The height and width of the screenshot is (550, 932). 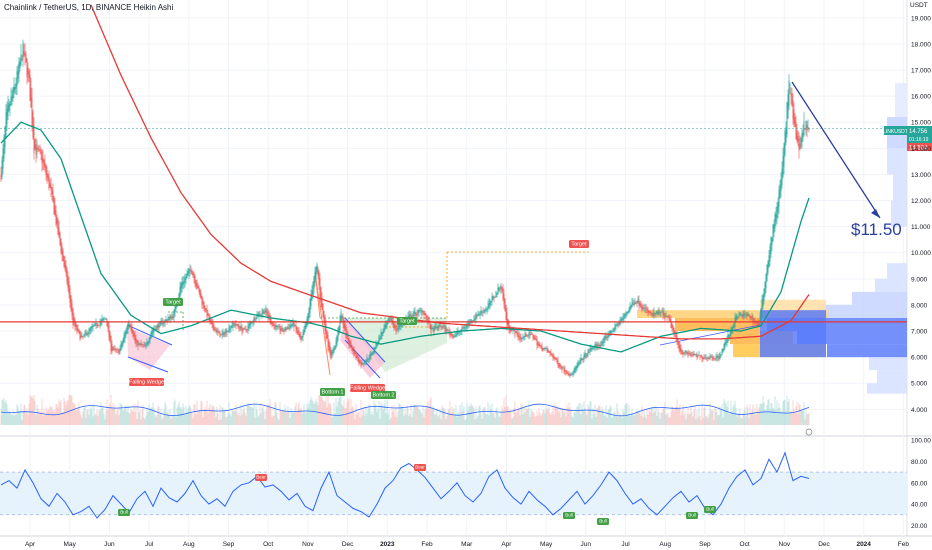 I want to click on price-tick-label: 4.000, so click(x=919, y=410).